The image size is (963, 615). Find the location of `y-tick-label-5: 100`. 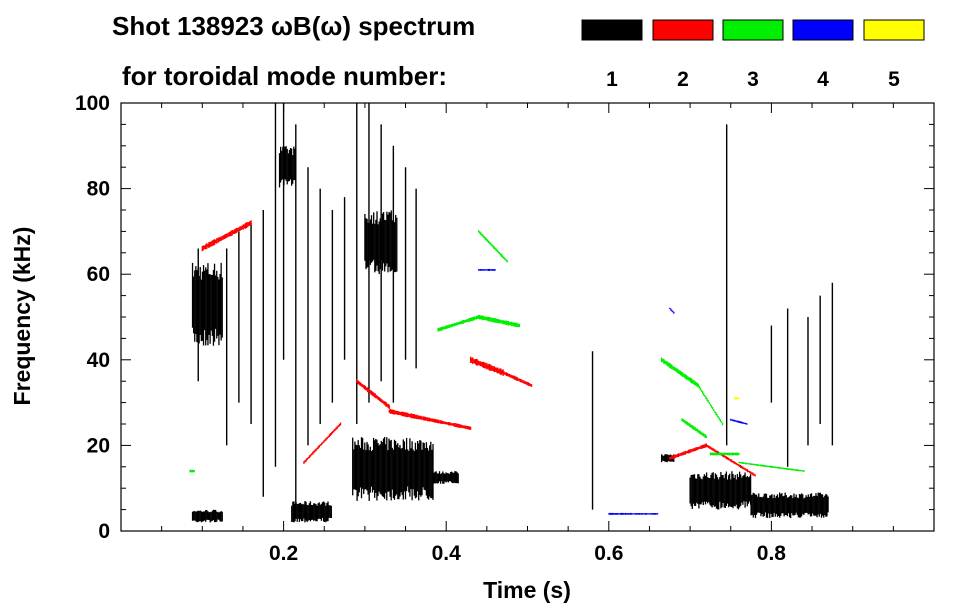

y-tick-label-5: 100 is located at coordinates (92, 103).